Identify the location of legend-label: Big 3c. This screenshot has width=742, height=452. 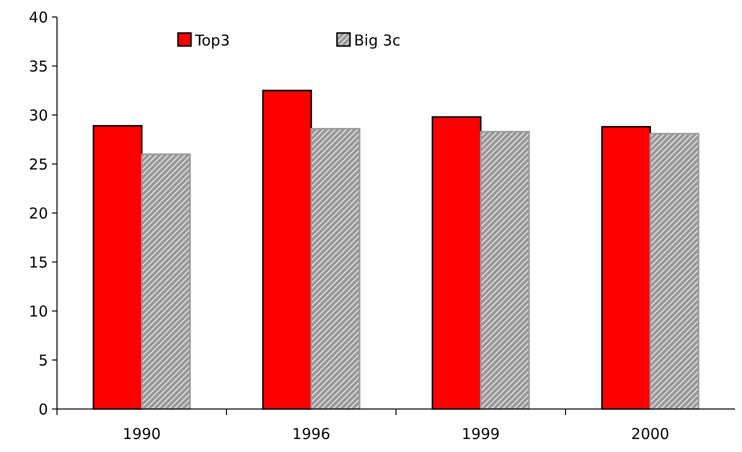
(377, 40).